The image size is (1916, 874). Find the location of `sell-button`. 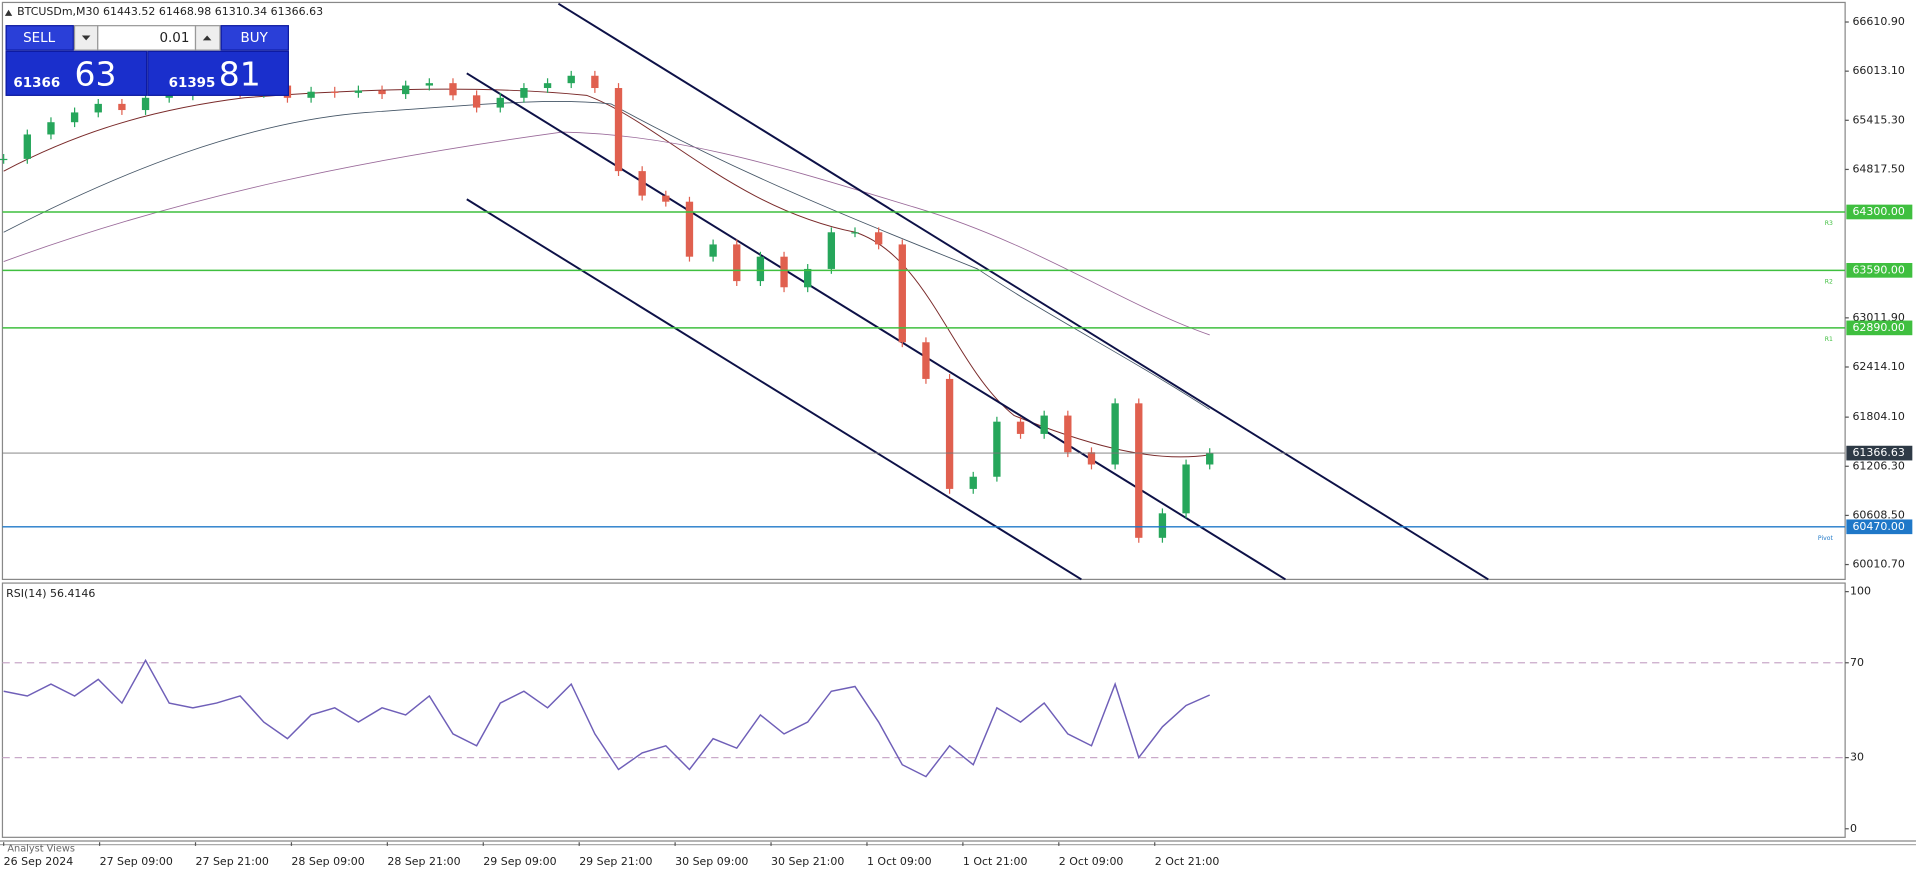

sell-button is located at coordinates (39, 38).